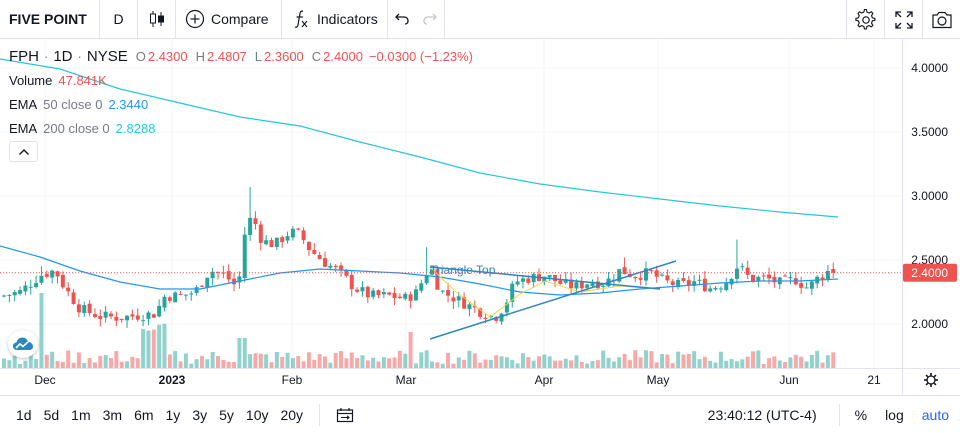  Describe the element at coordinates (257, 414) in the screenshot. I see `range-10y-button: 10y` at that location.